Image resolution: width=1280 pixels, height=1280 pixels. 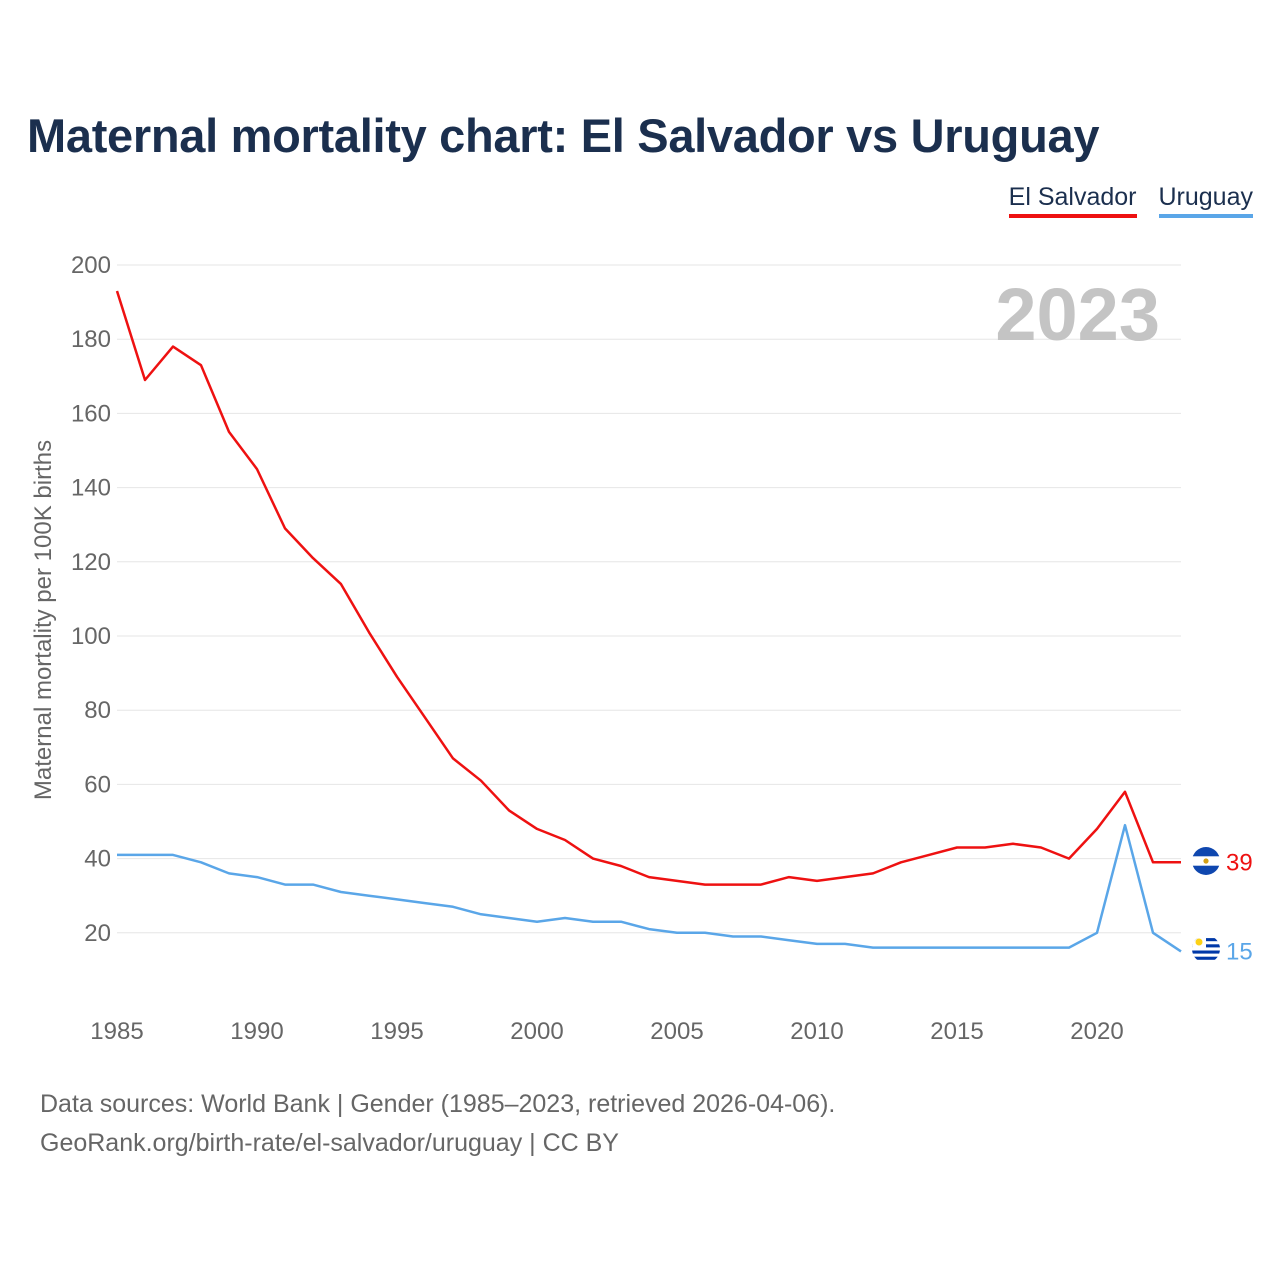 What do you see at coordinates (1239, 862) in the screenshot?
I see `end-value-label-el-salvador: 39` at bounding box center [1239, 862].